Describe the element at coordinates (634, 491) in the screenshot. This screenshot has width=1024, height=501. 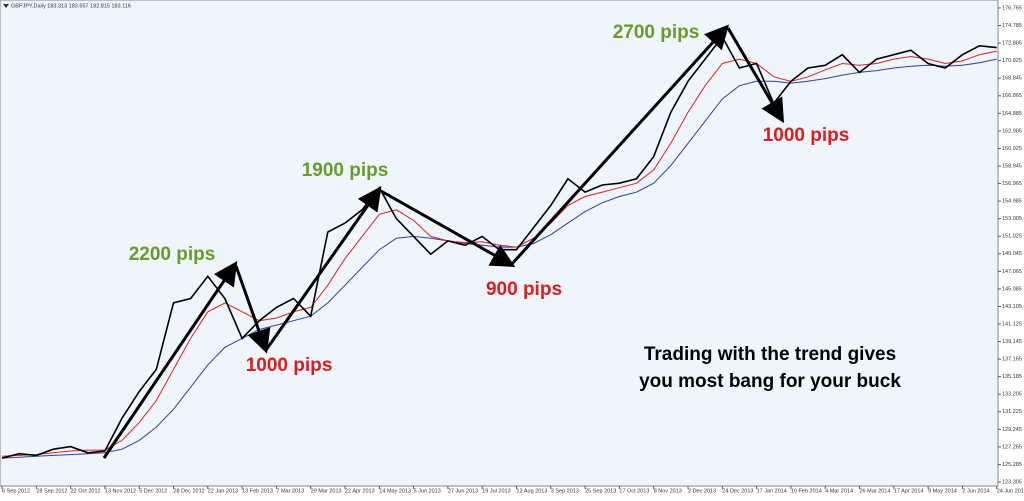
I see `x-tick-label: 17 Oct 2013` at that location.